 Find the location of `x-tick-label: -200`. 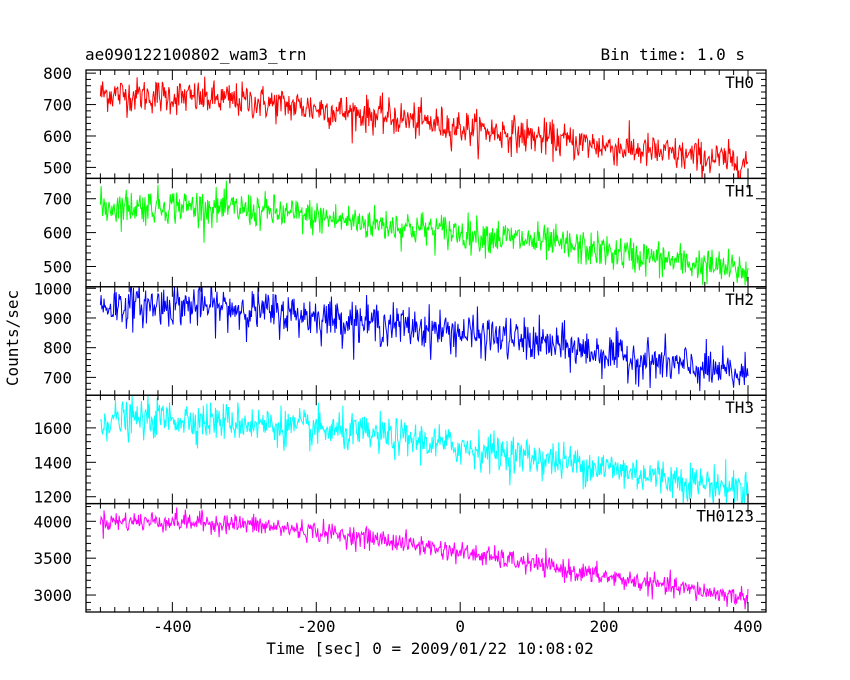

x-tick-label: -200 is located at coordinates (316, 626).